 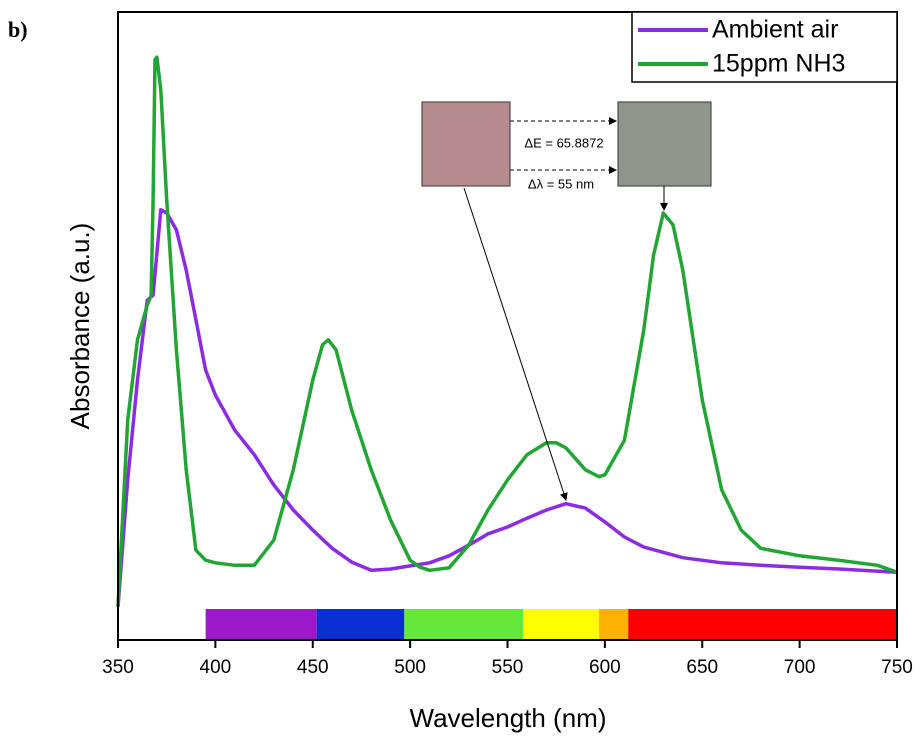 What do you see at coordinates (466, 144) in the screenshot?
I see `sample-before` at bounding box center [466, 144].